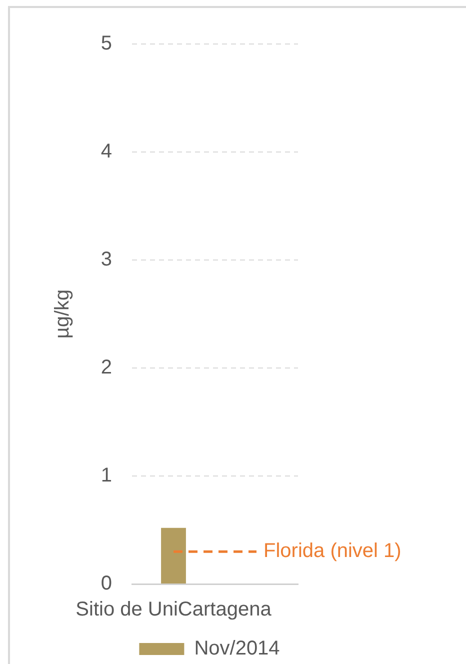 The height and width of the screenshot is (664, 466). Describe the element at coordinates (106, 43) in the screenshot. I see `y-tick-label: 5` at that location.